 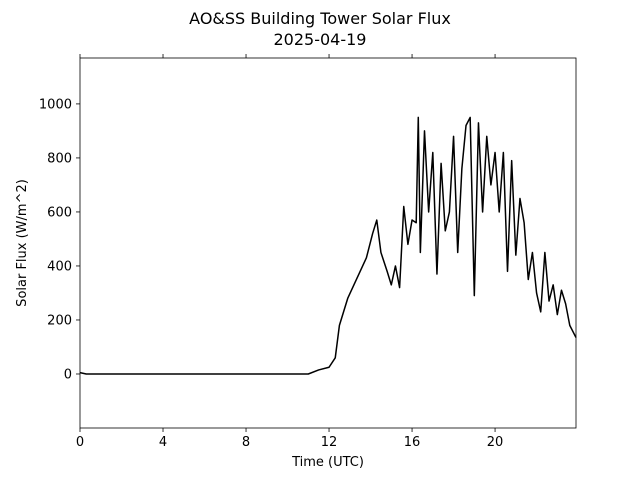 I want to click on x-tick-label: 16, so click(x=412, y=442).